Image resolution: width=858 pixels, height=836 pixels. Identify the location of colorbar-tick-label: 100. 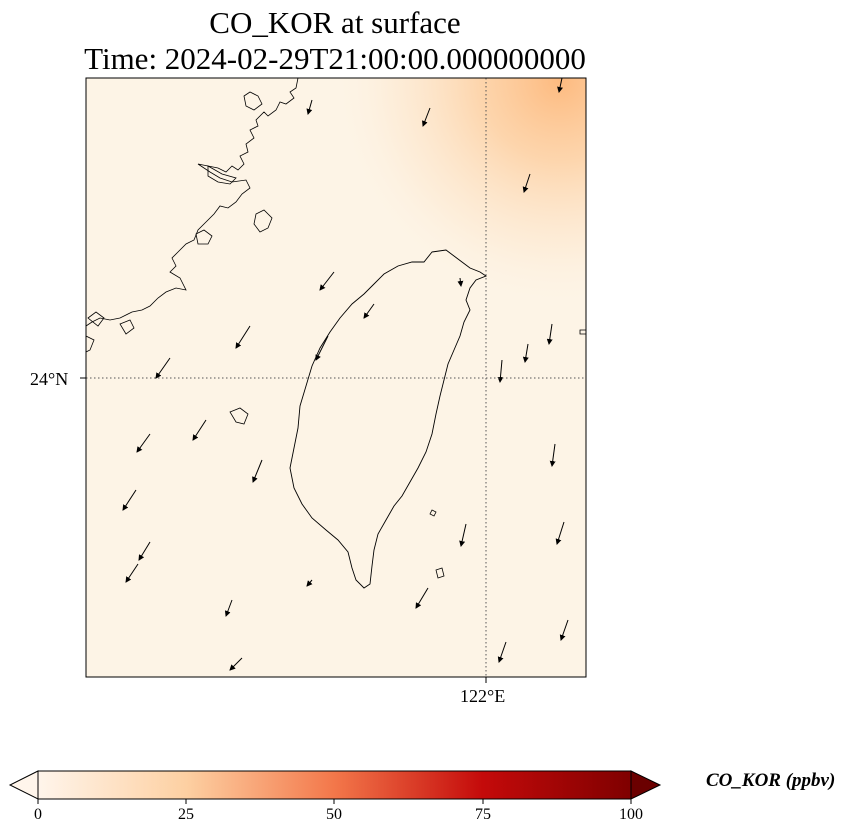
(631, 814).